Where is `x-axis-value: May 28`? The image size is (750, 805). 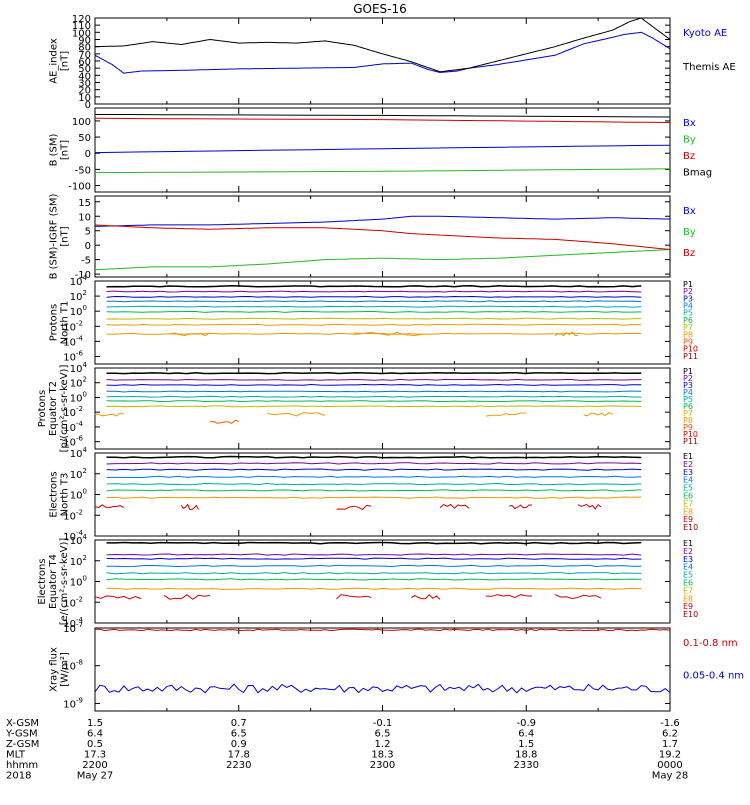 x-axis-value: May 28 is located at coordinates (670, 776).